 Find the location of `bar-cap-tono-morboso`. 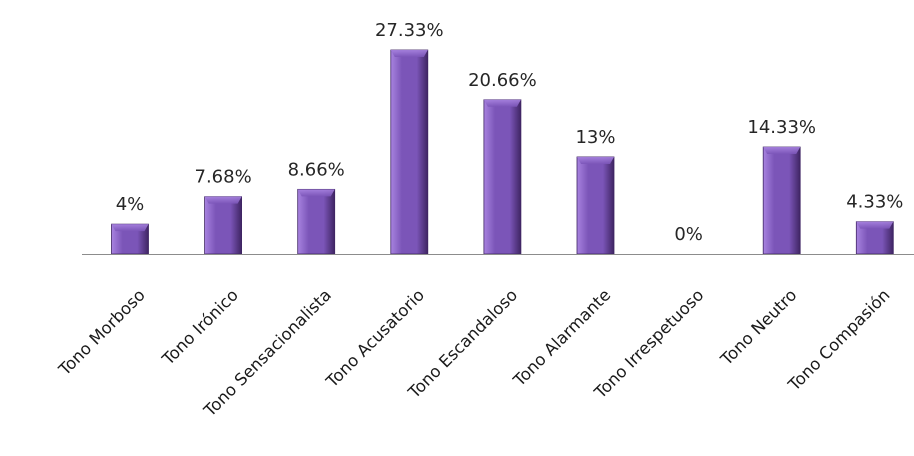

bar-cap-tono-morboso is located at coordinates (130, 228).